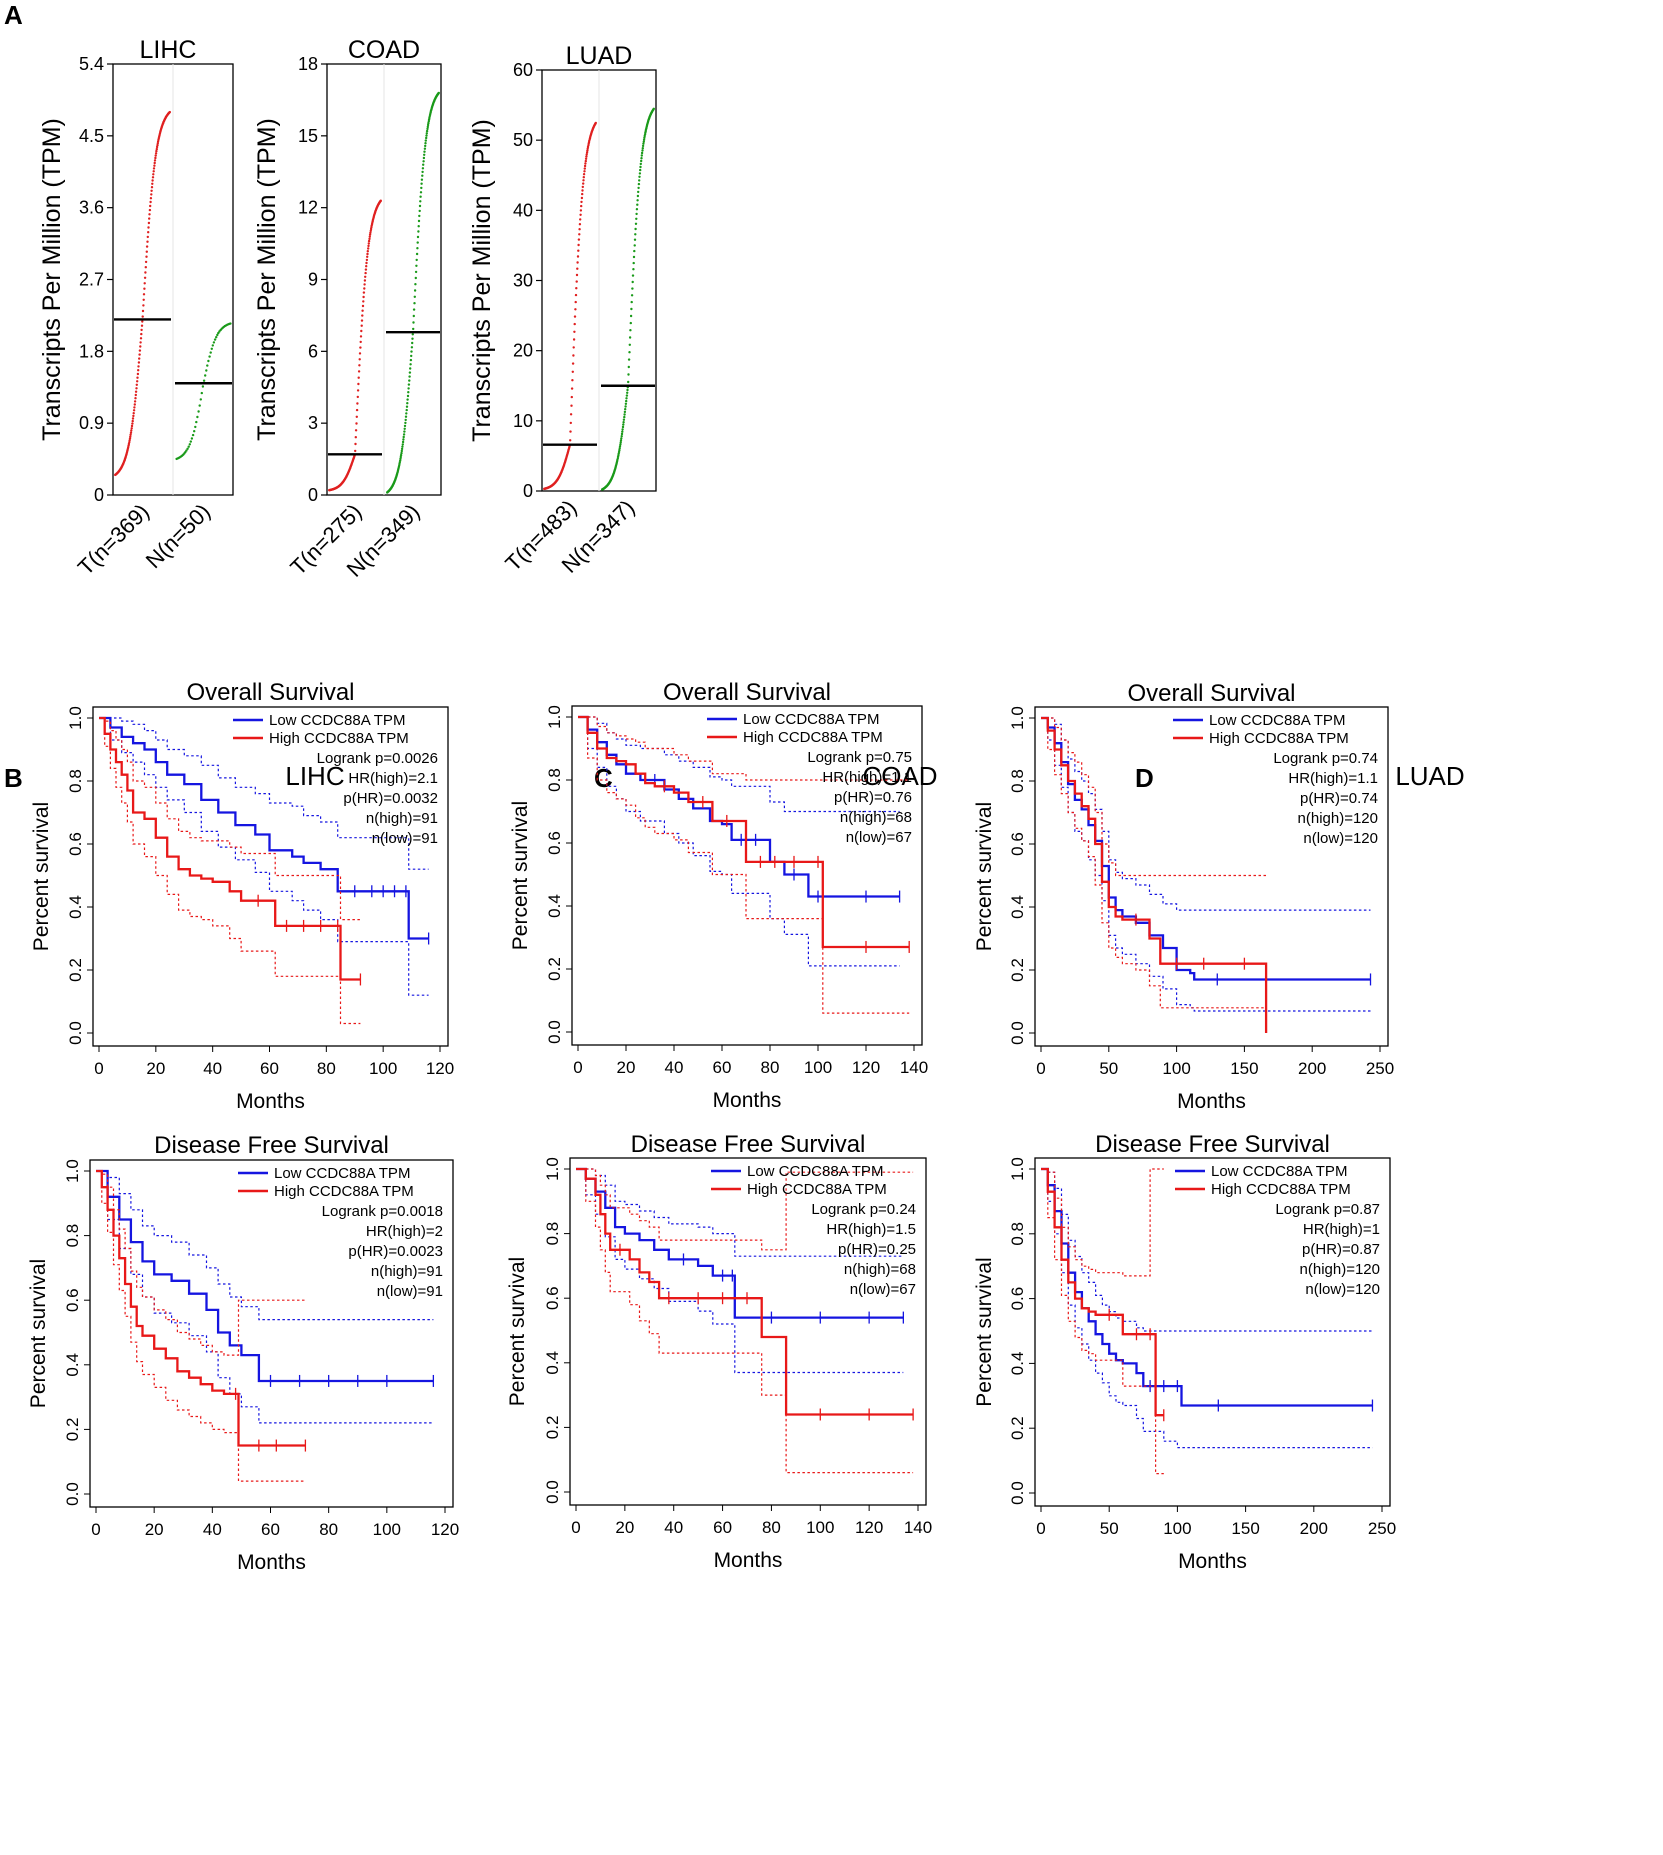 This screenshot has width=1663, height=1855. I want to click on stat-text: HR(high)=1, so click(1341, 1229).